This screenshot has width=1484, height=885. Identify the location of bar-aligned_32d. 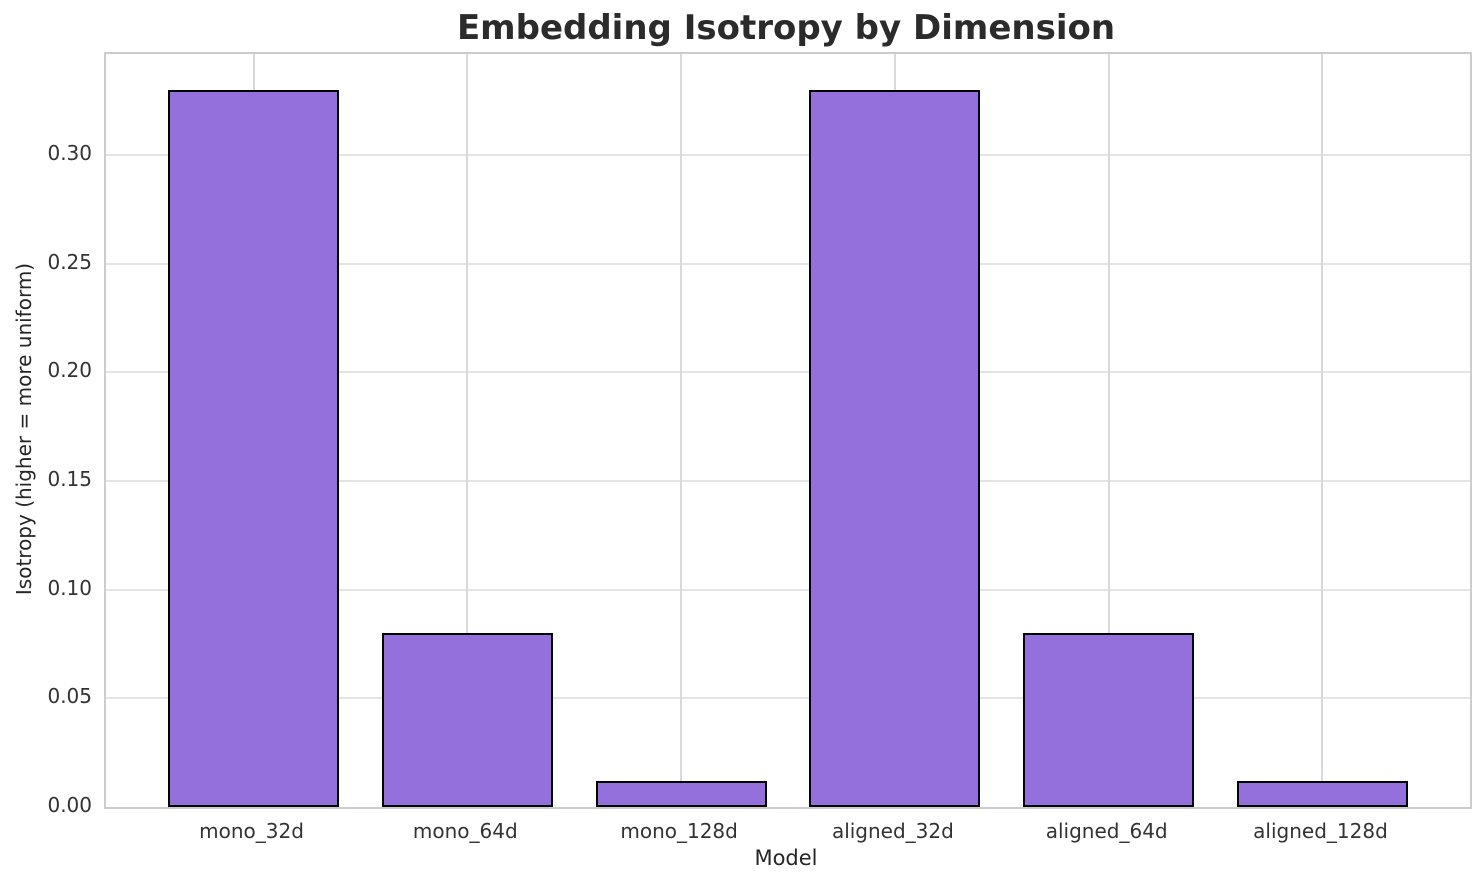
(895, 448).